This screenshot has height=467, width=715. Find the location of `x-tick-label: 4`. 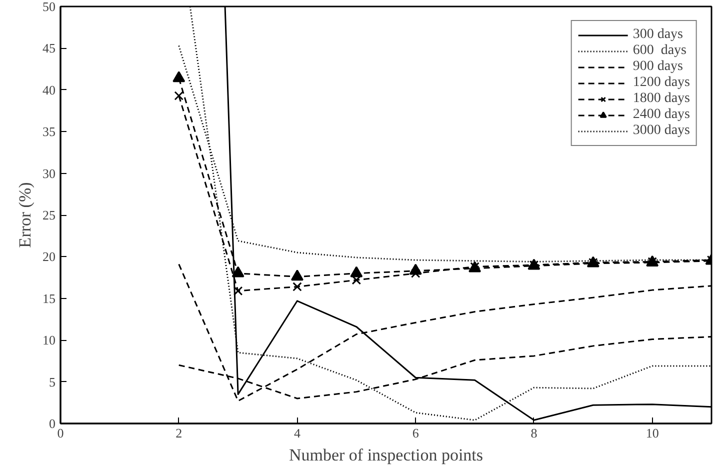

x-tick-label: 4 is located at coordinates (297, 433).